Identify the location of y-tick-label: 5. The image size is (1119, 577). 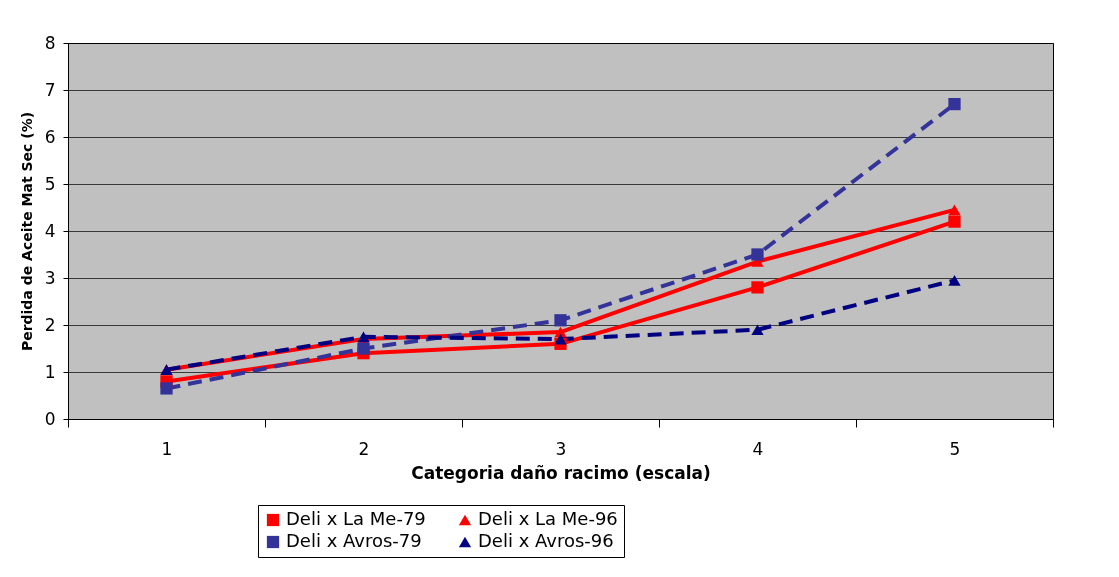
(50, 183).